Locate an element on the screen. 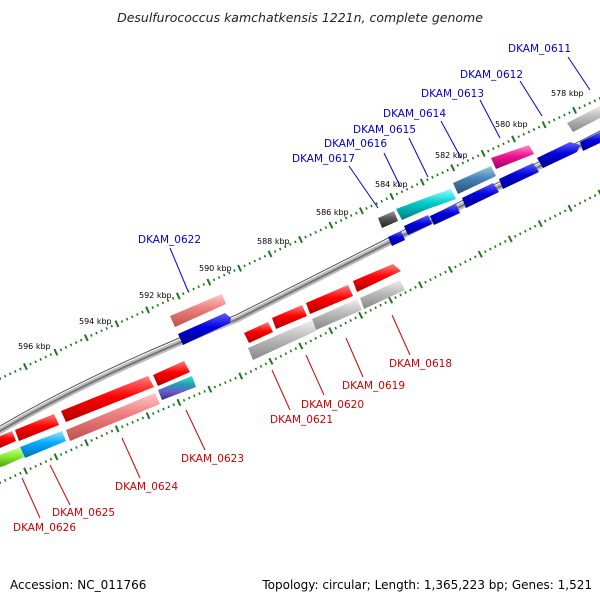 Image resolution: width=600 pixels, height=600 pixels. label-DKAM_0620: DKAM_0620 is located at coordinates (332, 405).